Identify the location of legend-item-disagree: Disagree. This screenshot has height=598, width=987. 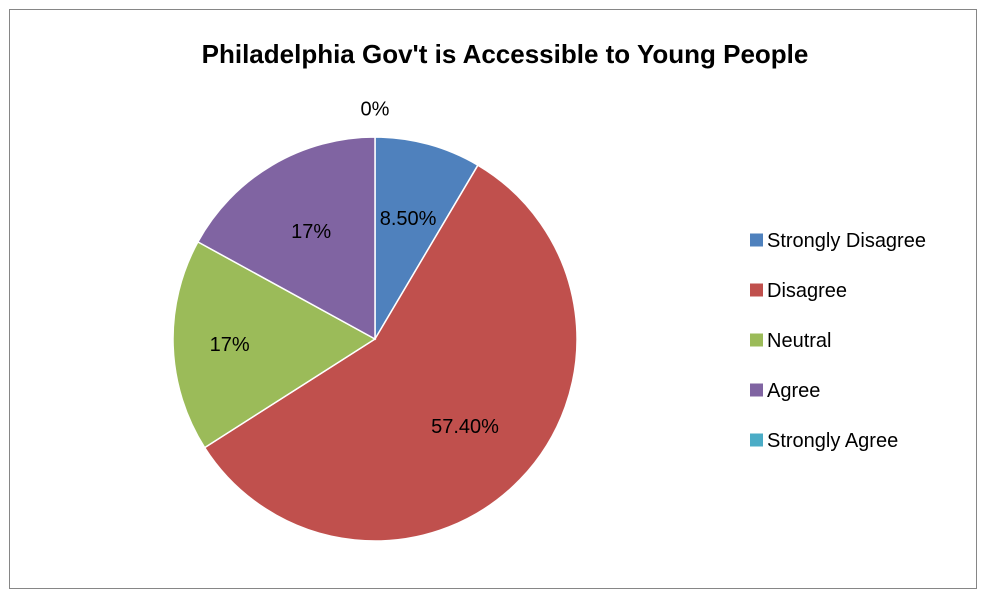
(798, 291).